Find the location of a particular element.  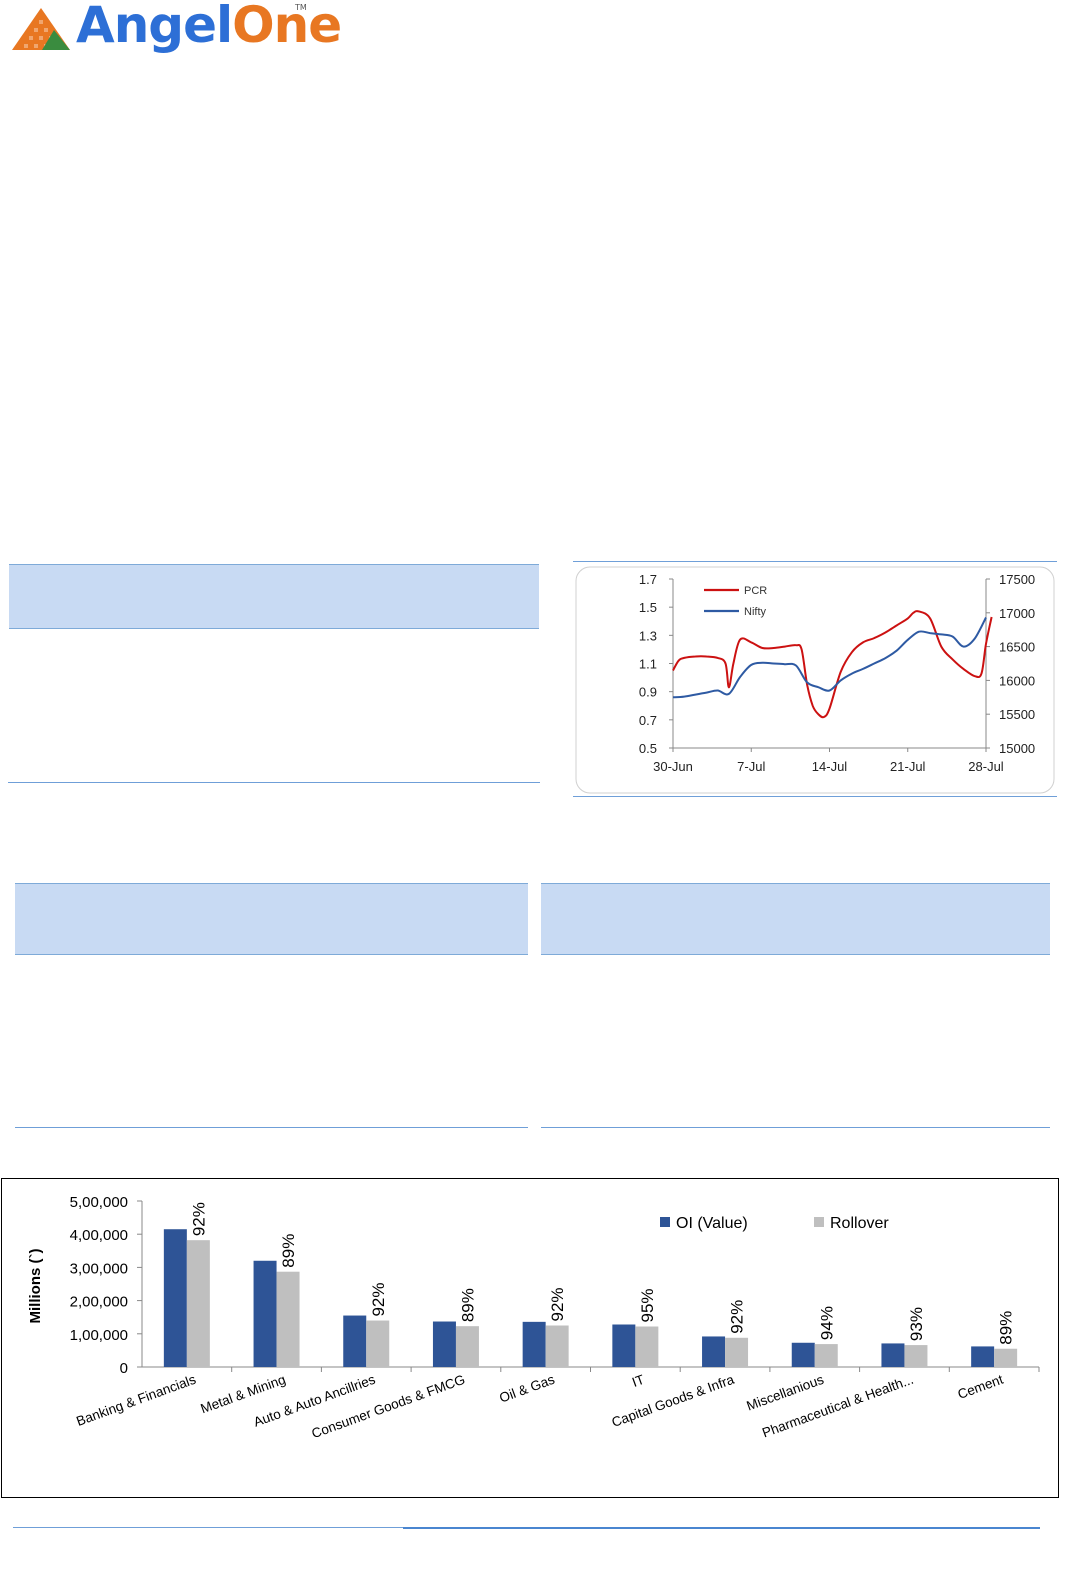

pcr-legend: PCR Nifty is located at coordinates (735, 601).